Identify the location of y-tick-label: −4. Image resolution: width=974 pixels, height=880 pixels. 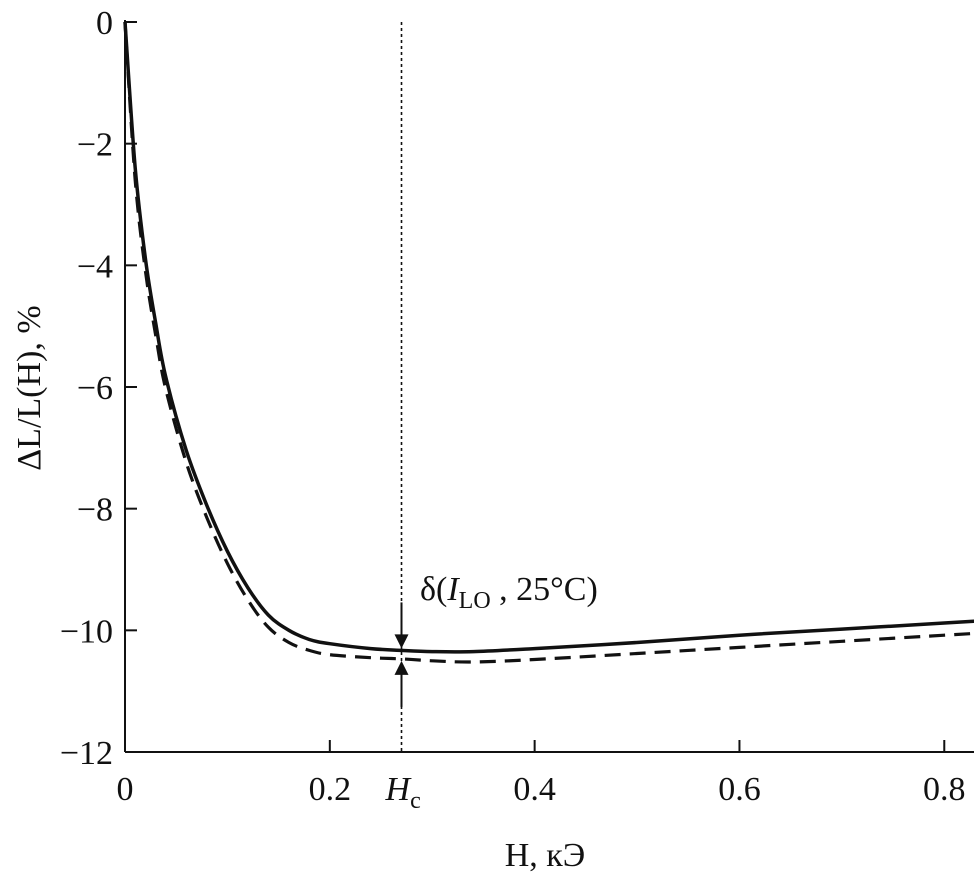
(95, 266).